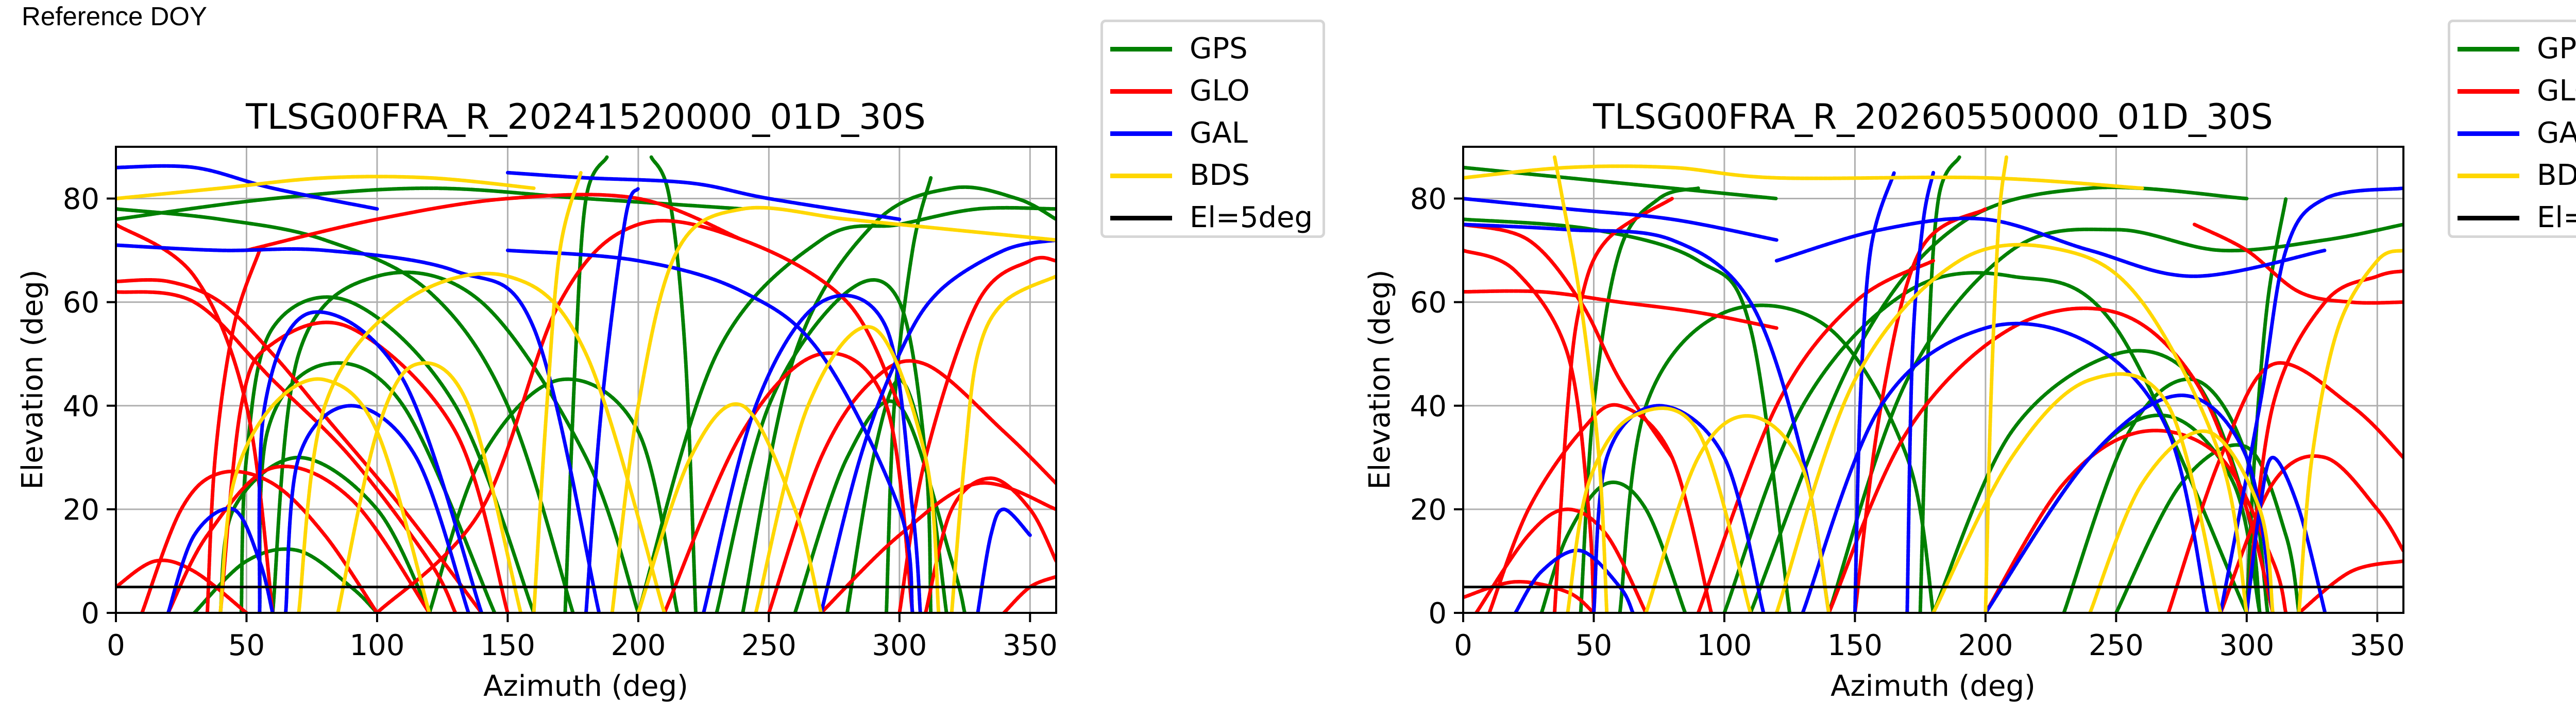 The height and width of the screenshot is (720, 2576). I want to click on legend-entry-gps: GPS, so click(2517, 48).